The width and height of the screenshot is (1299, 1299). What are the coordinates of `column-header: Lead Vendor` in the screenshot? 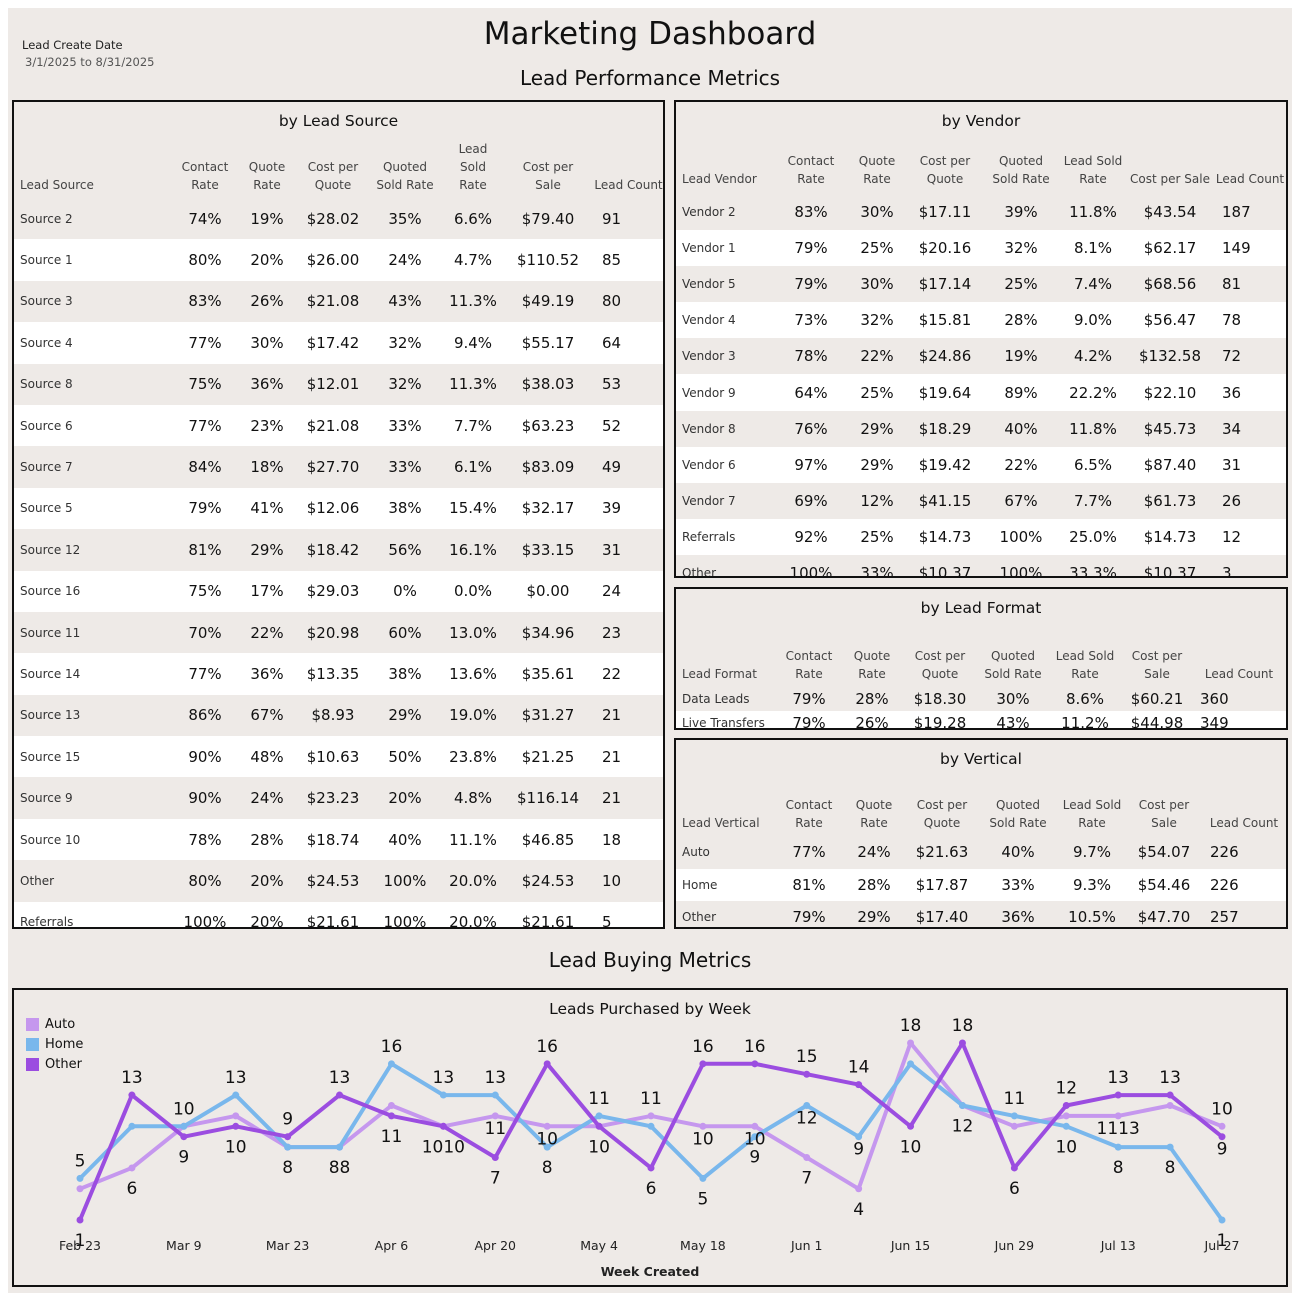 It's located at (726, 167).